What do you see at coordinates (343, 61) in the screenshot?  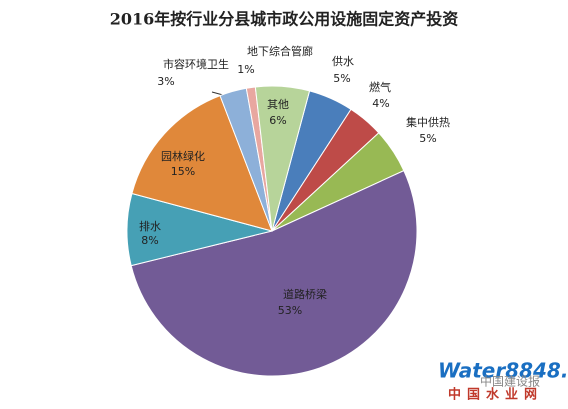 I see `slice-label: 供水` at bounding box center [343, 61].